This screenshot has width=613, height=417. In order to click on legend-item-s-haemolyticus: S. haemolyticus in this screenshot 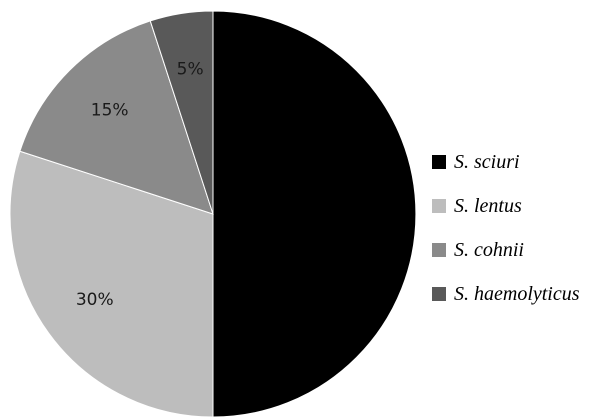, I will do `click(522, 294)`.